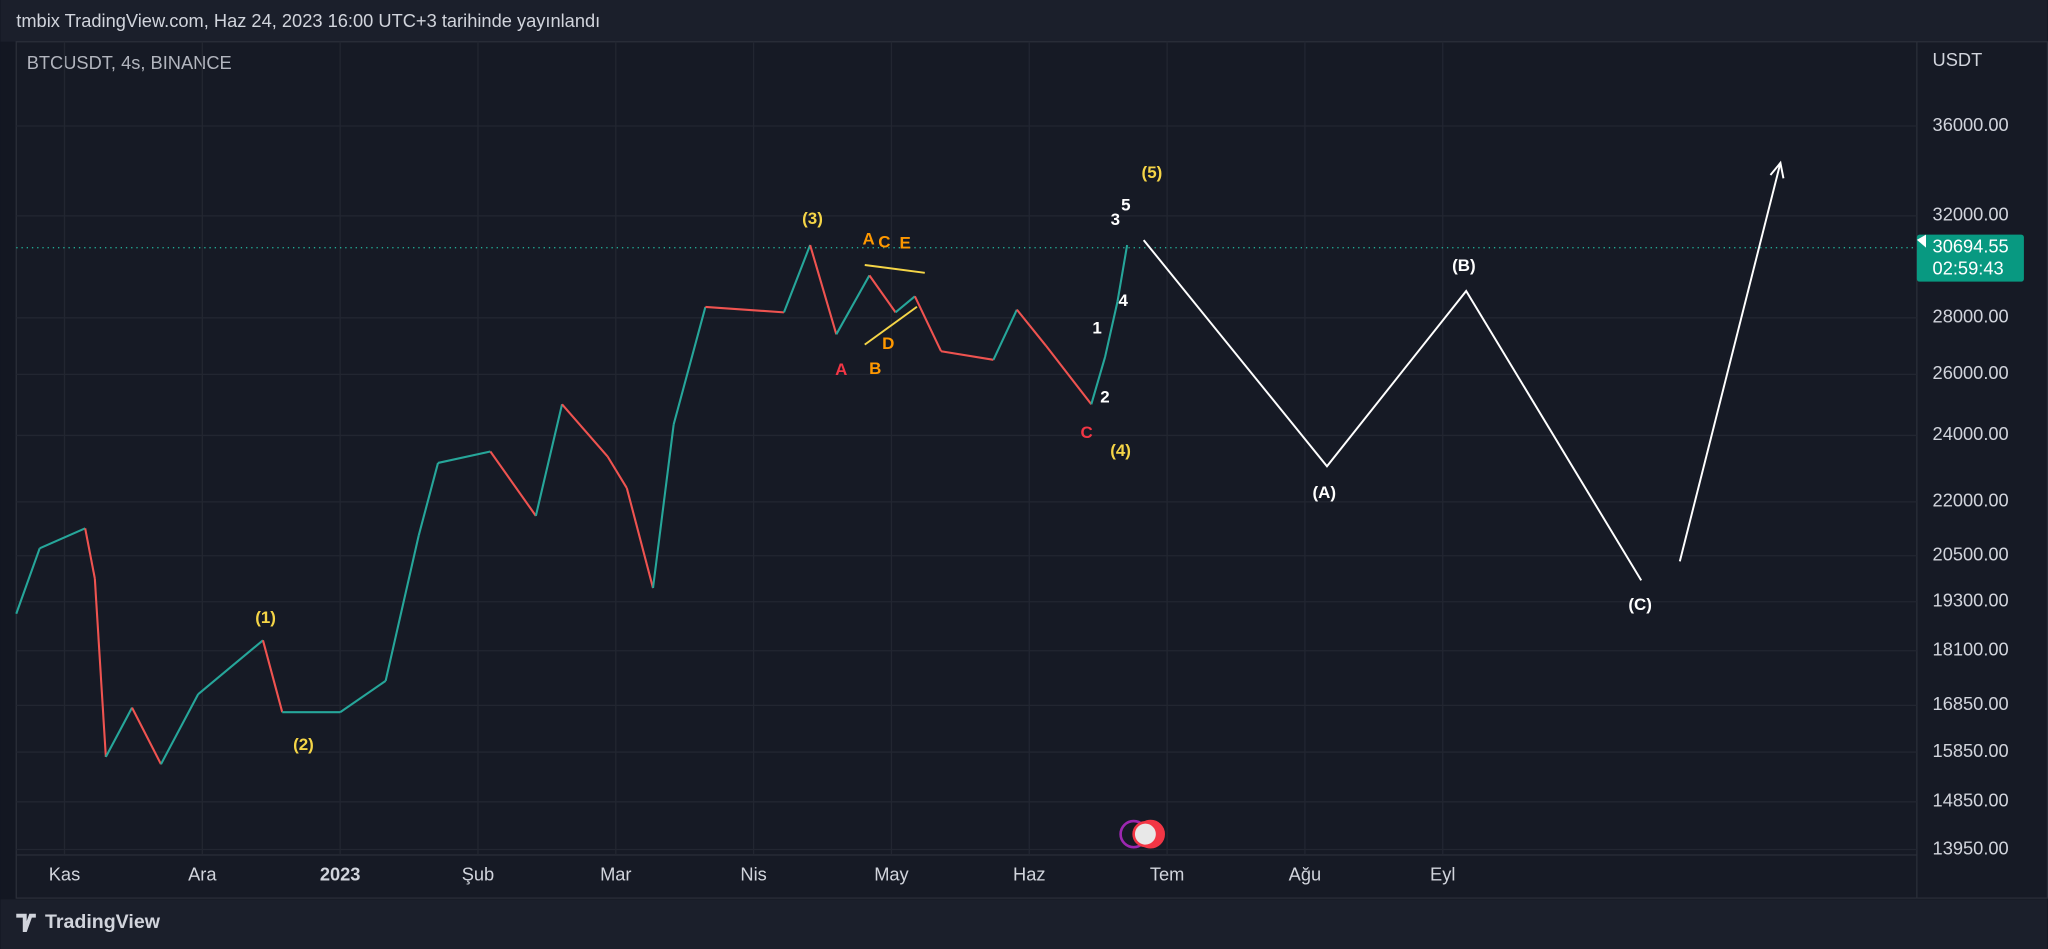 Image resolution: width=2048 pixels, height=949 pixels. Describe the element at coordinates (905, 243) in the screenshot. I see `wave-label: E` at that location.